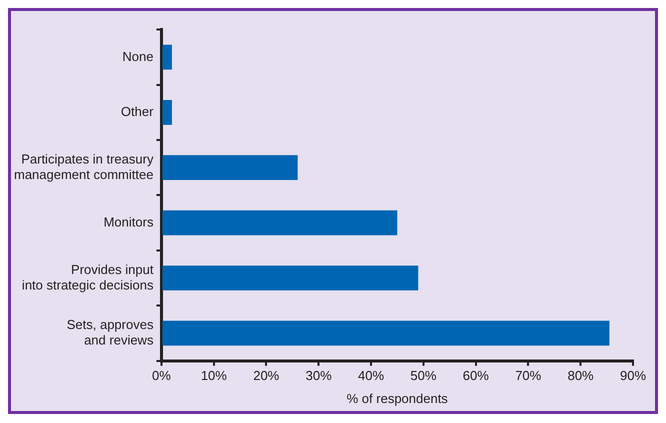 The width and height of the screenshot is (666, 423). Describe the element at coordinates (423, 376) in the screenshot. I see `x-tick-label: 50%` at that location.